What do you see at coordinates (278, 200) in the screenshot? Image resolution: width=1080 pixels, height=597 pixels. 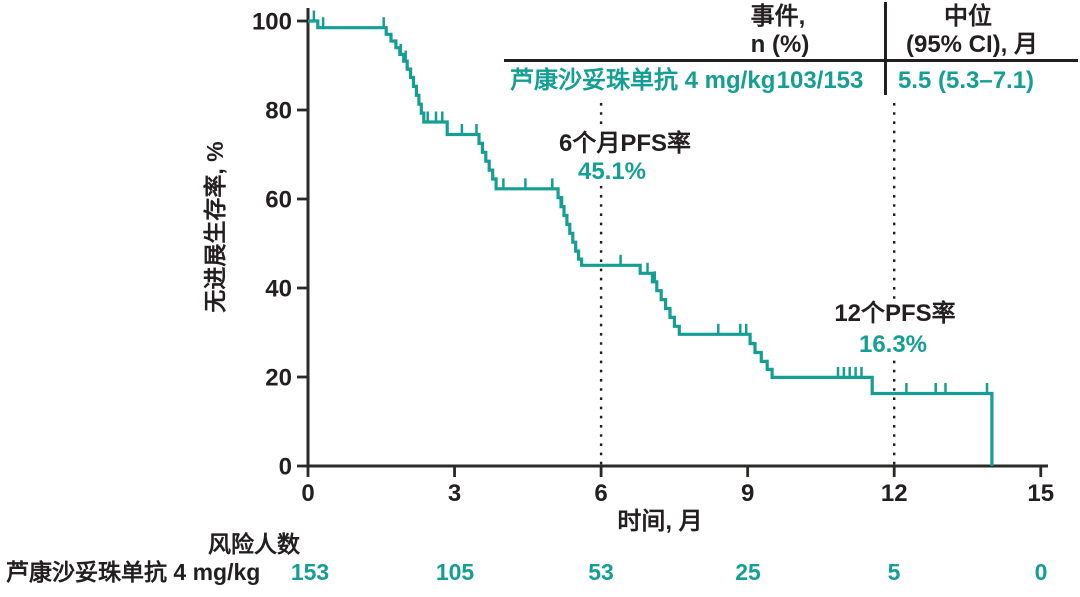 I see `y-tick-label: 60` at bounding box center [278, 200].